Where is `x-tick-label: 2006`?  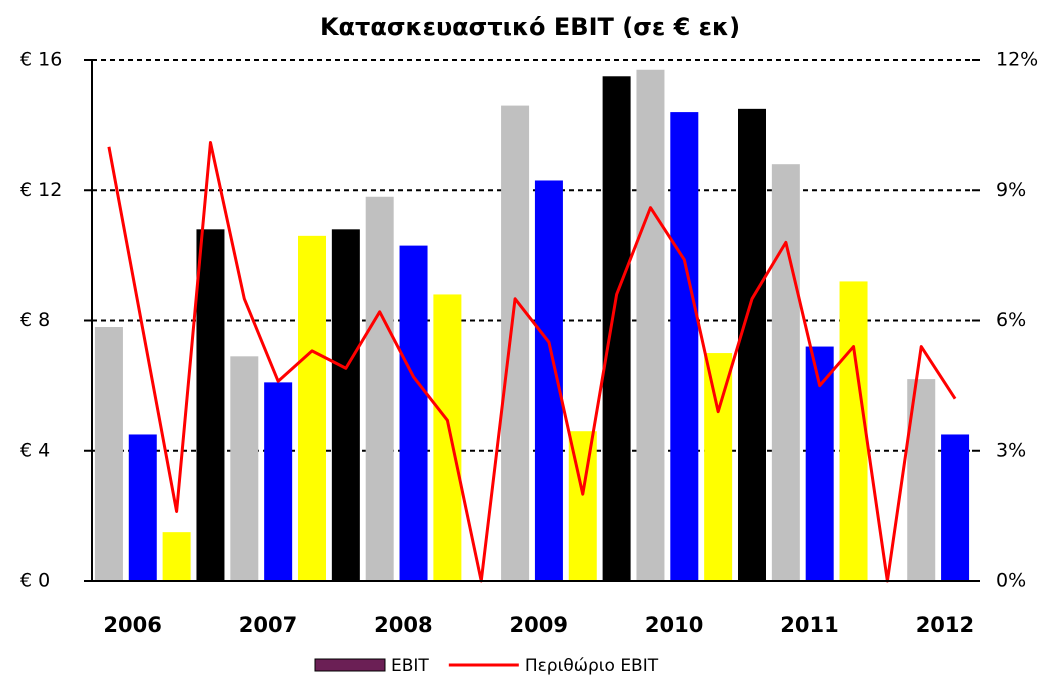
x-tick-label: 2006 is located at coordinates (132, 625).